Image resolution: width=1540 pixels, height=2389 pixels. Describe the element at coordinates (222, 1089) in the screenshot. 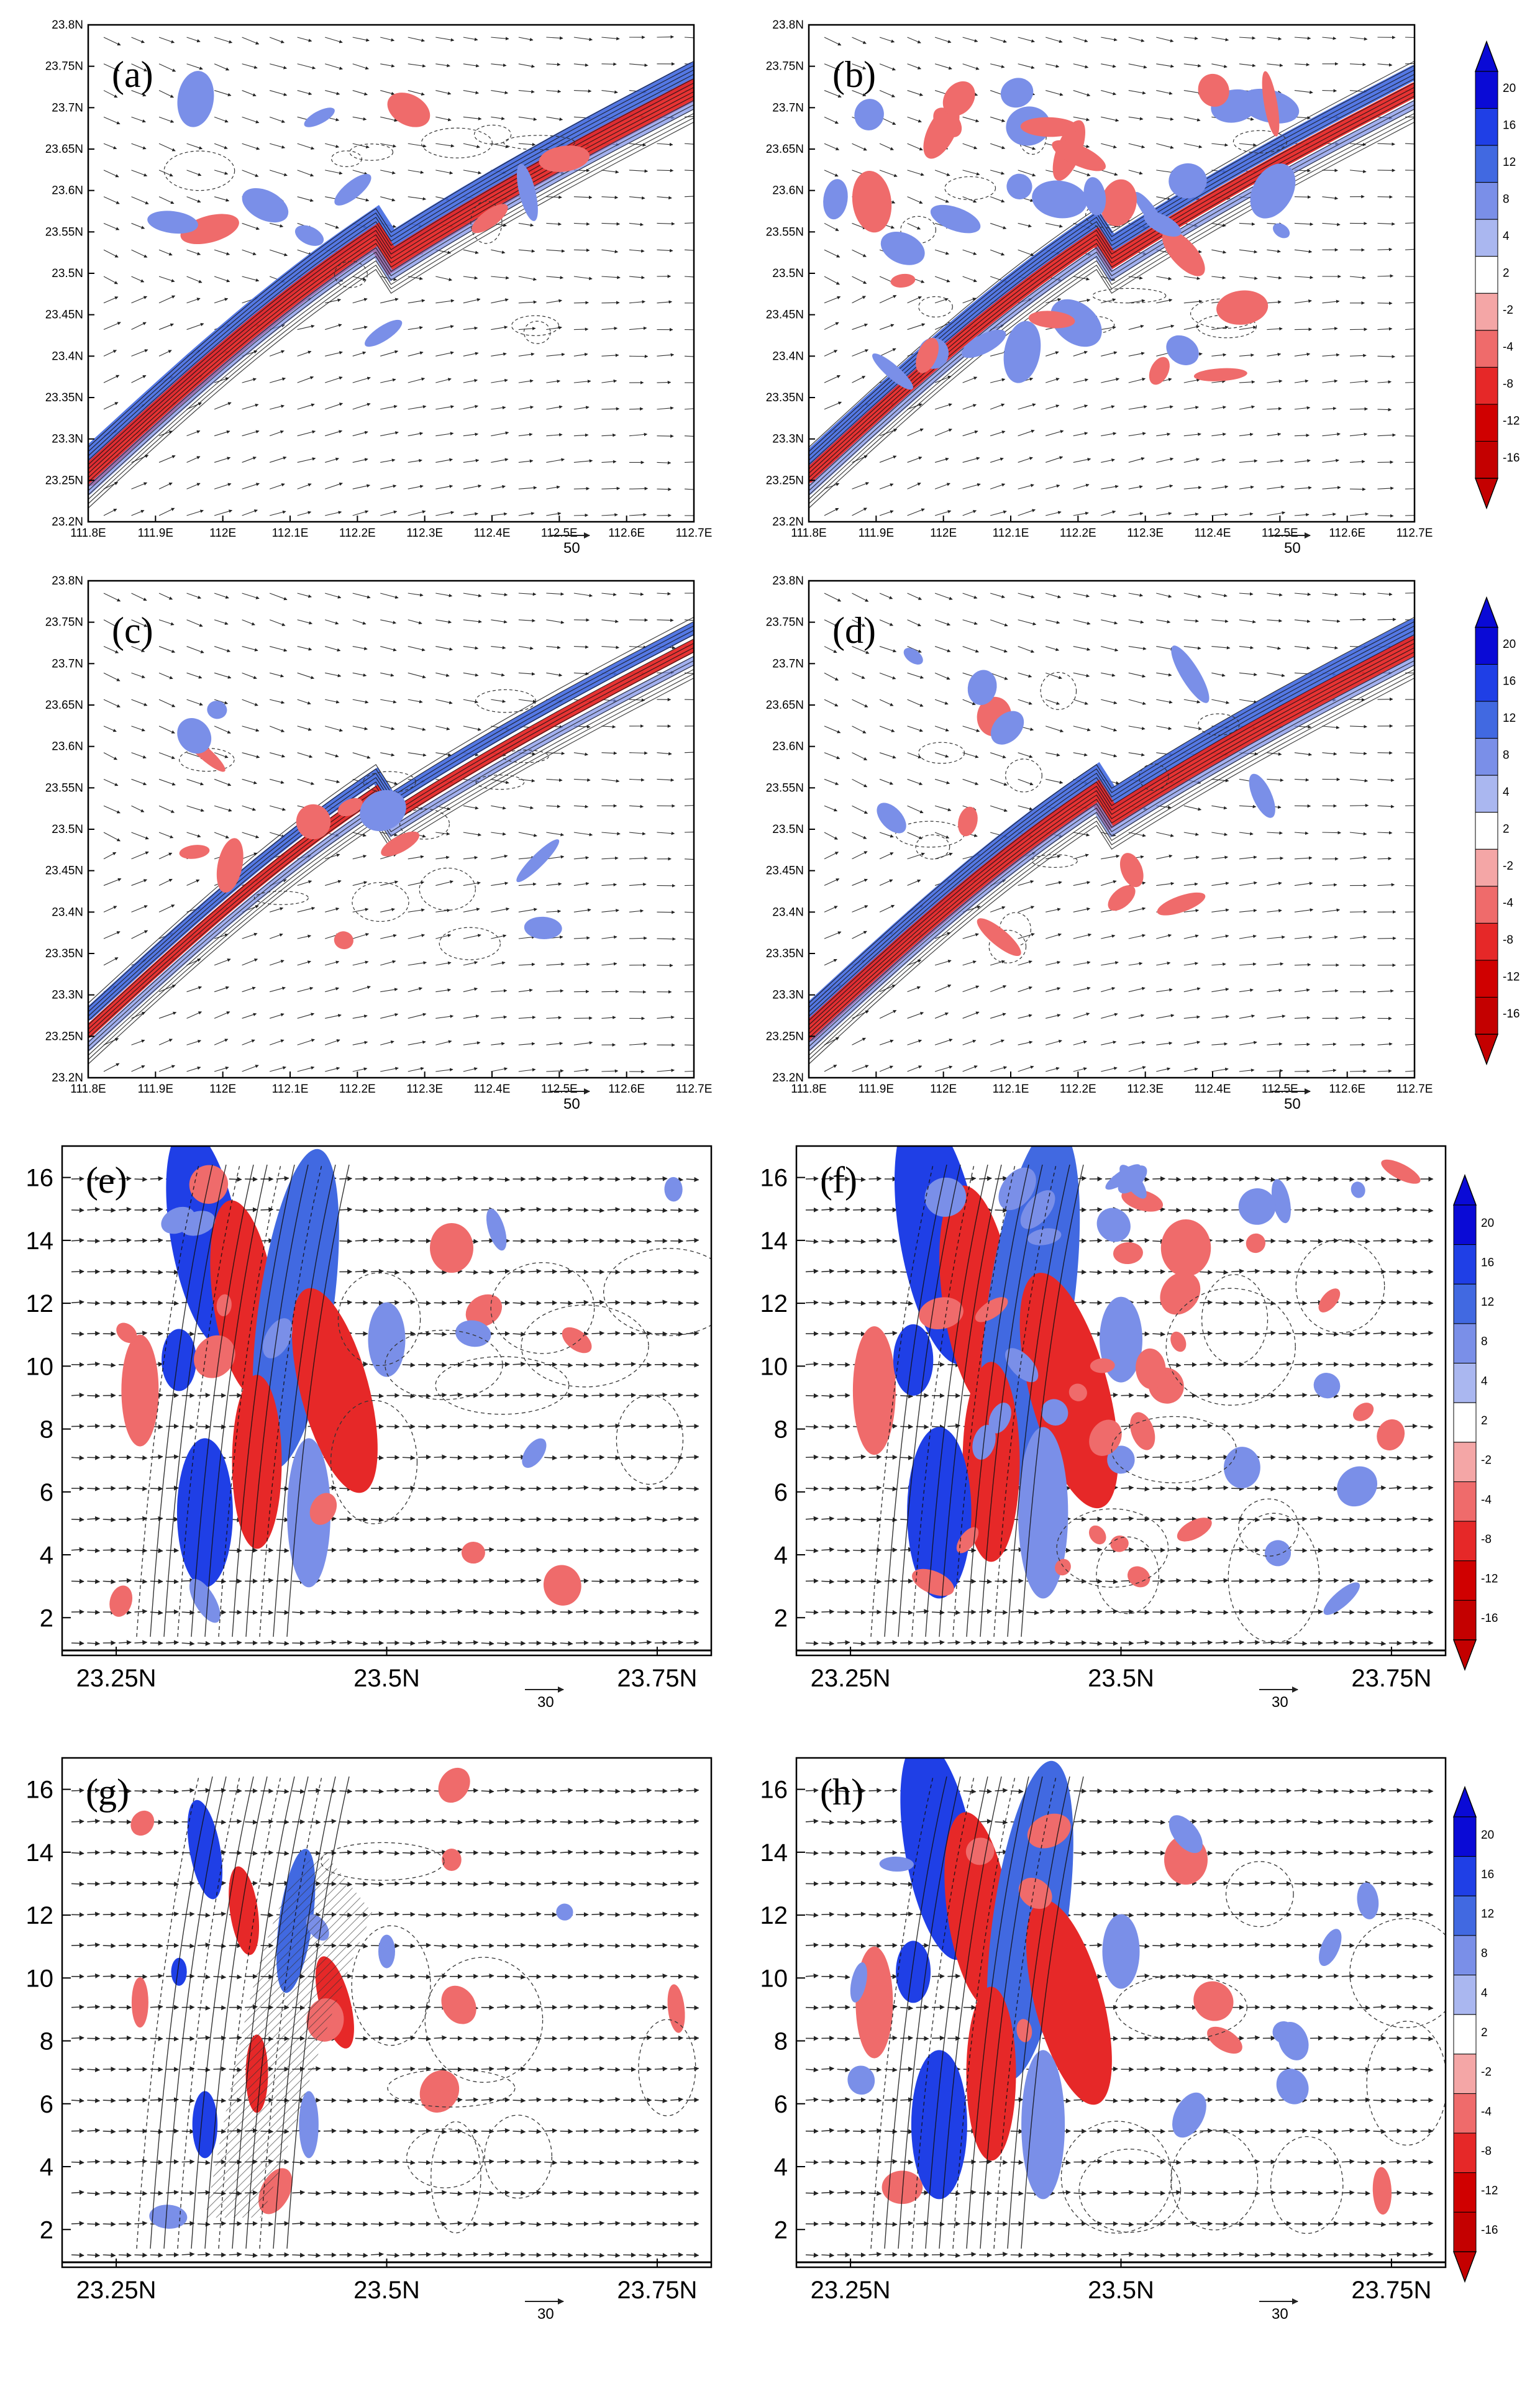

I see `x-tick-label: 112E` at that location.